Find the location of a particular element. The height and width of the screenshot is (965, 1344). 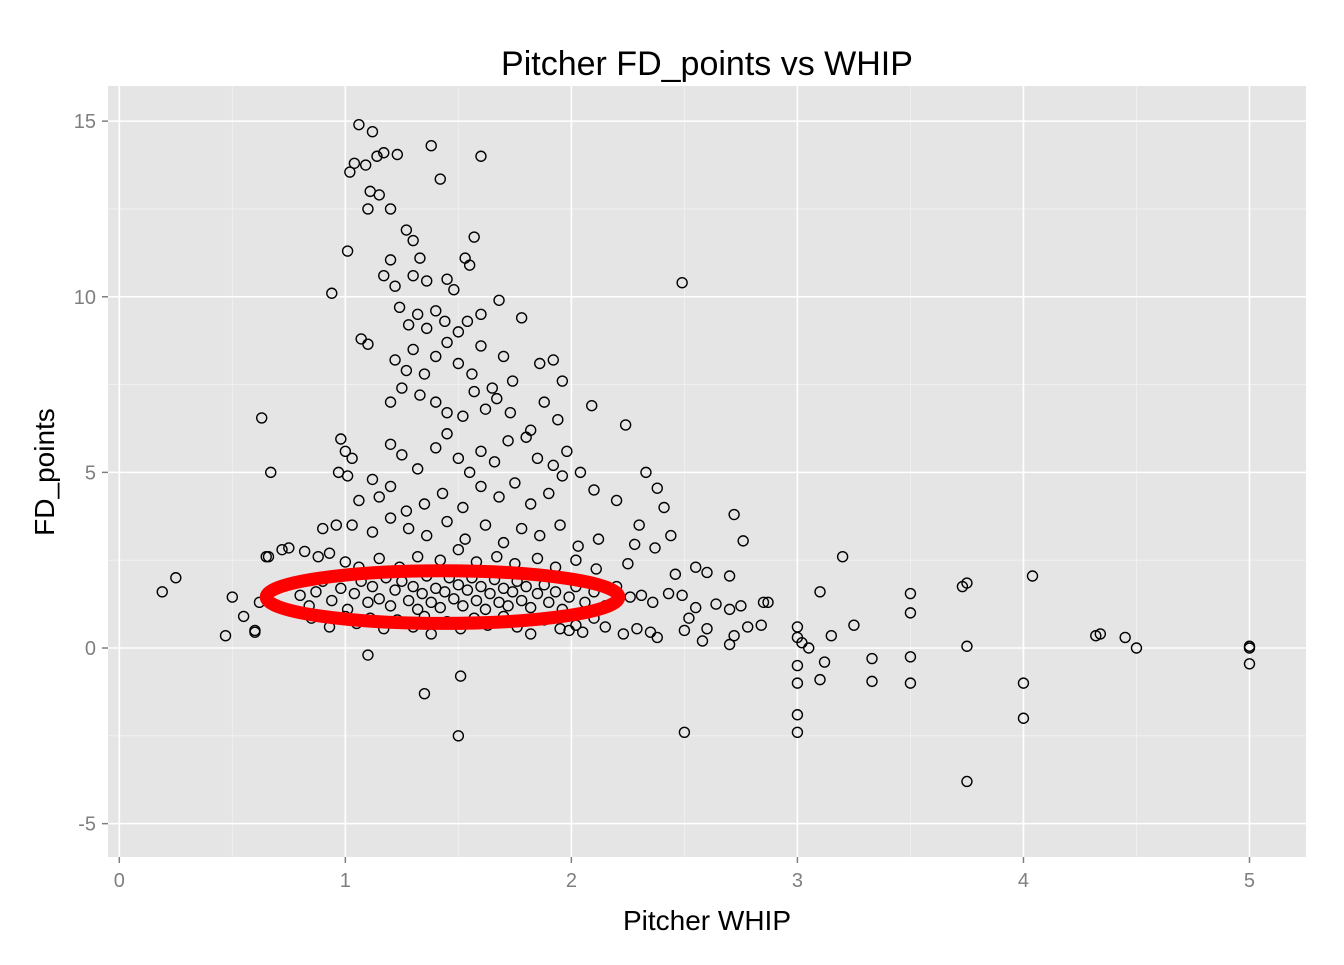

y-tick-label: 0 is located at coordinates (90, 649).